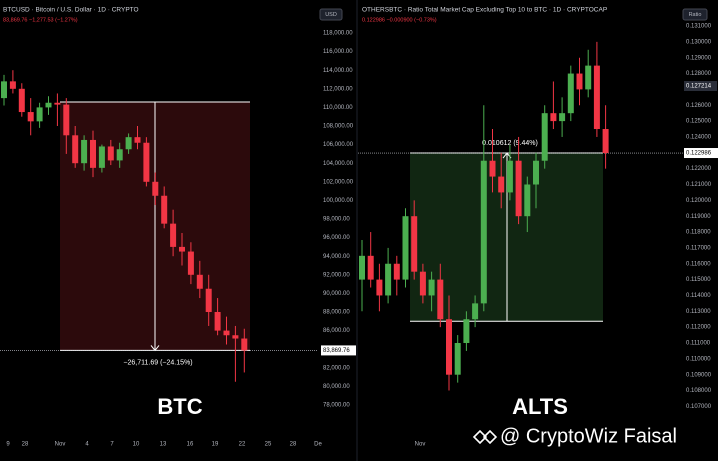  I want to click on y-tick-label: 110,000.00, so click(338, 108).